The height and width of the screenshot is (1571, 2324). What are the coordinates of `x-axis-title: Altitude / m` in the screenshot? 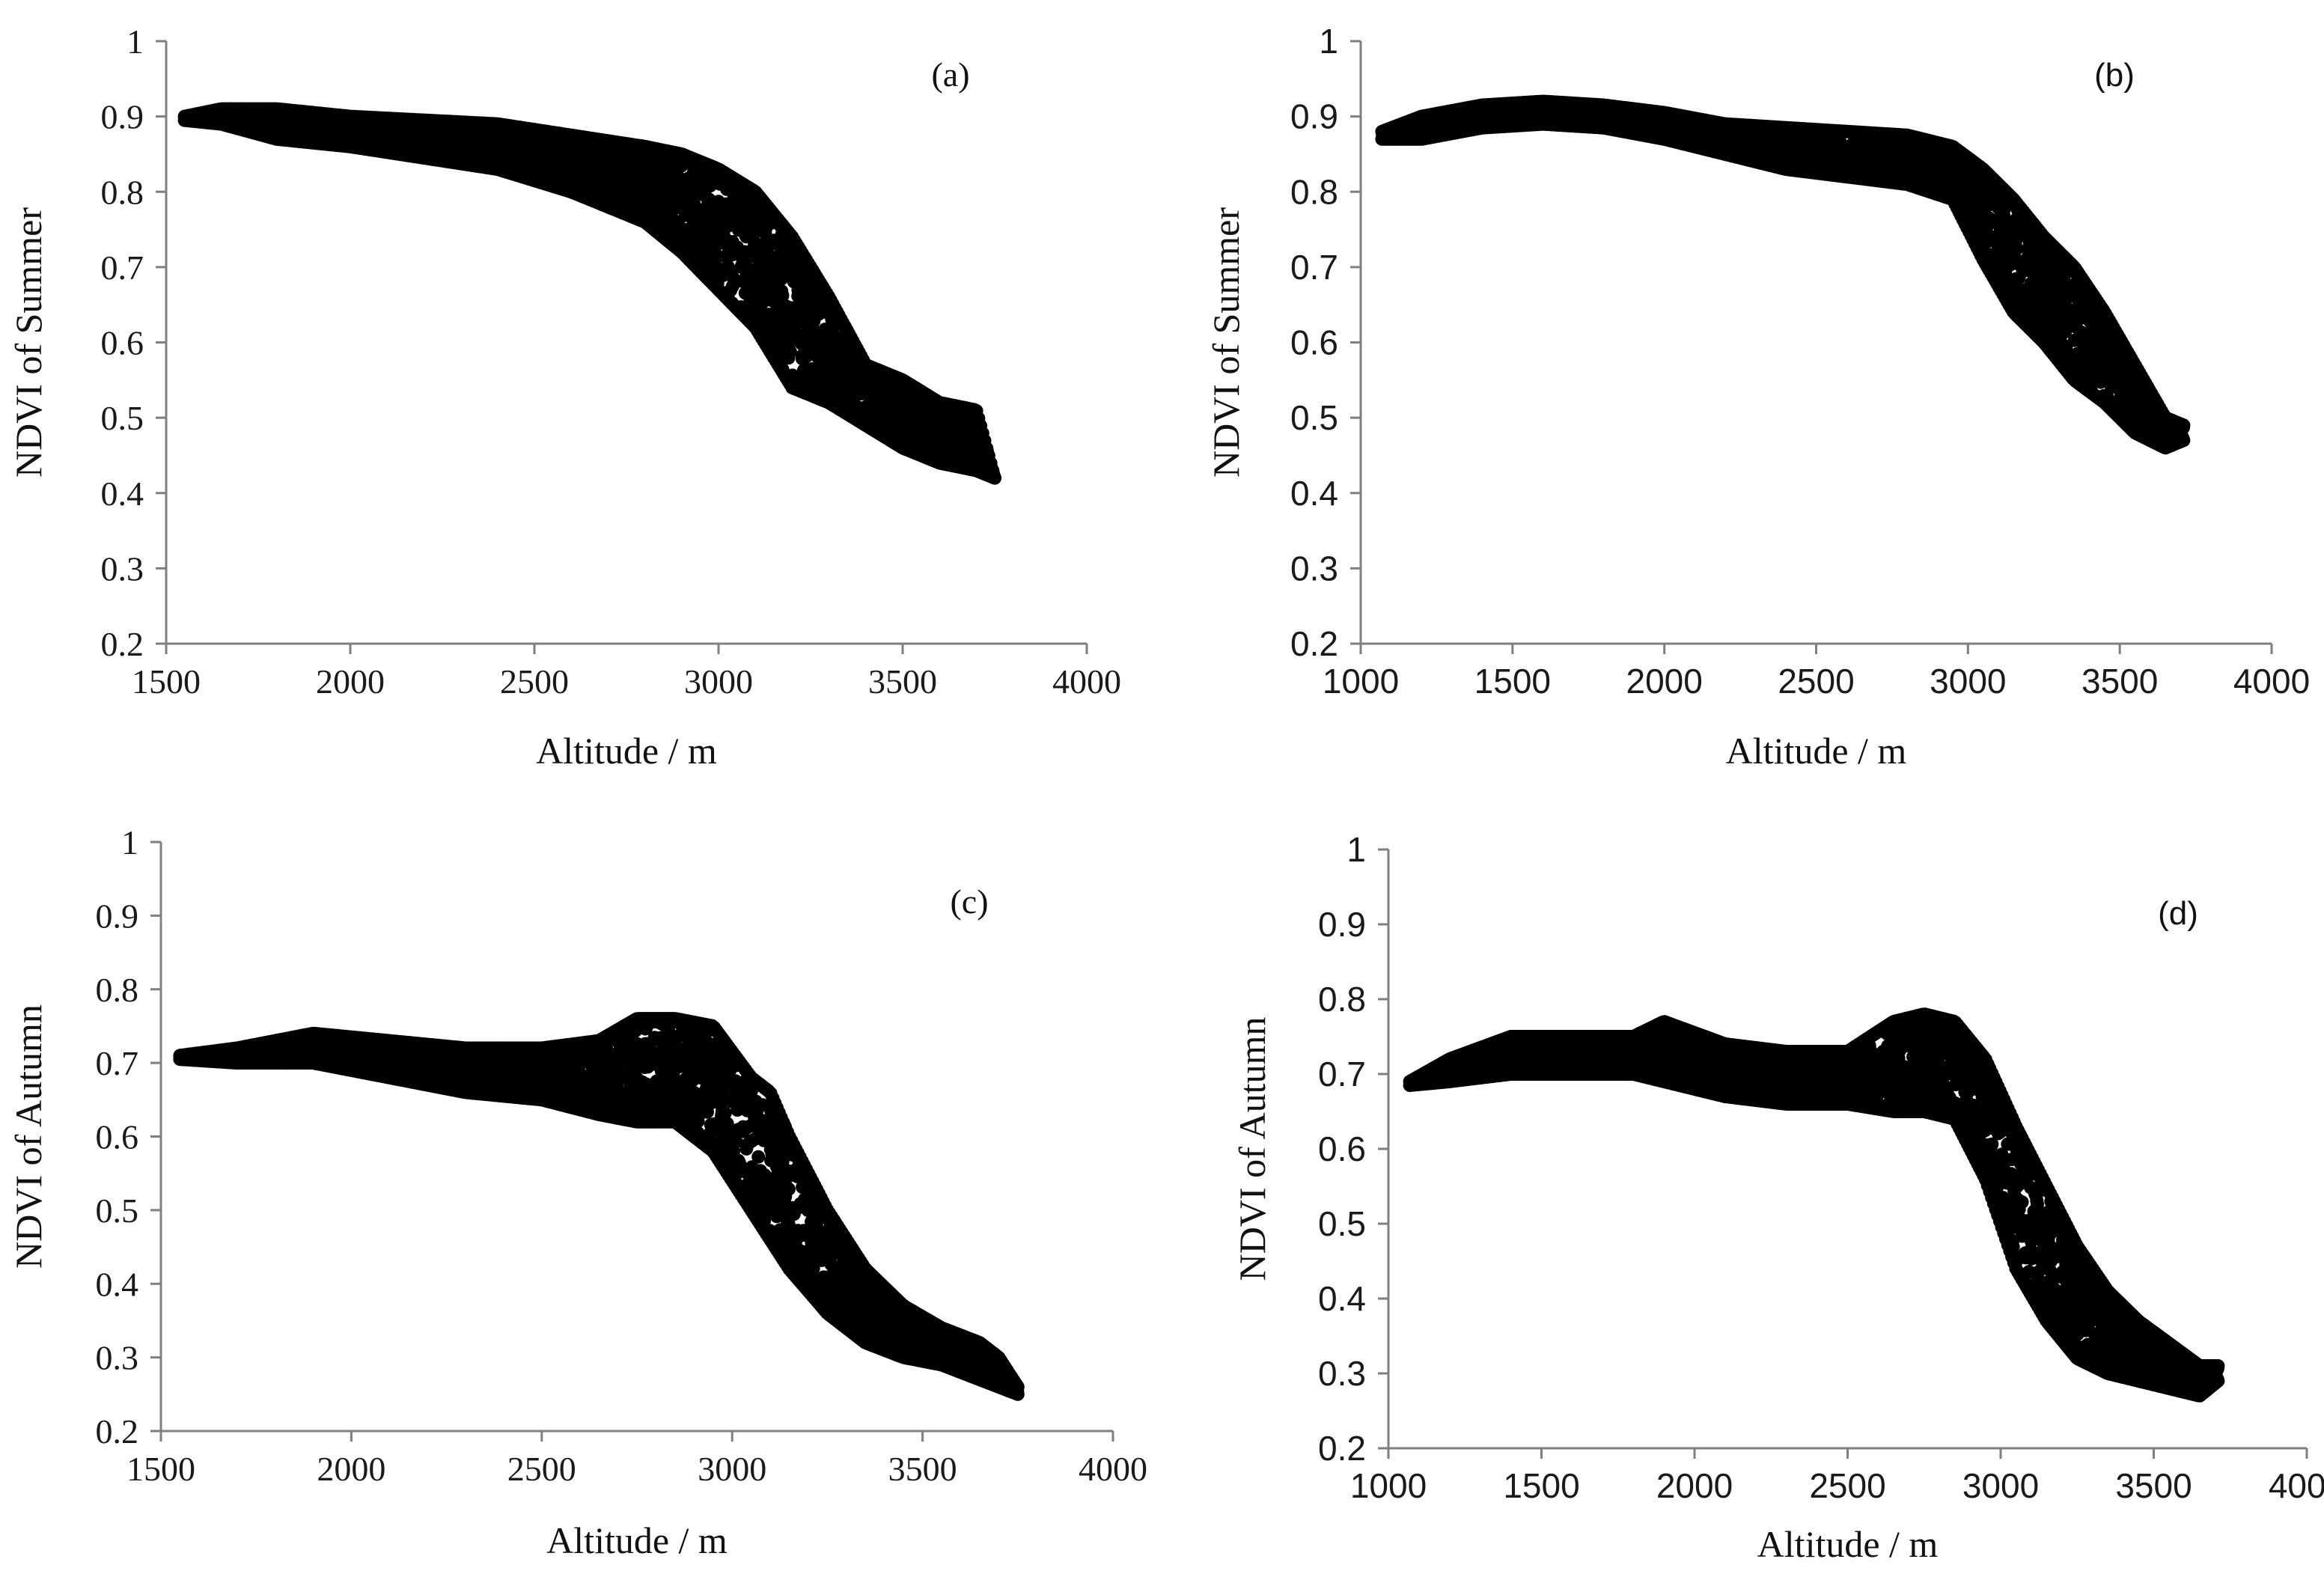 It's located at (1817, 751).